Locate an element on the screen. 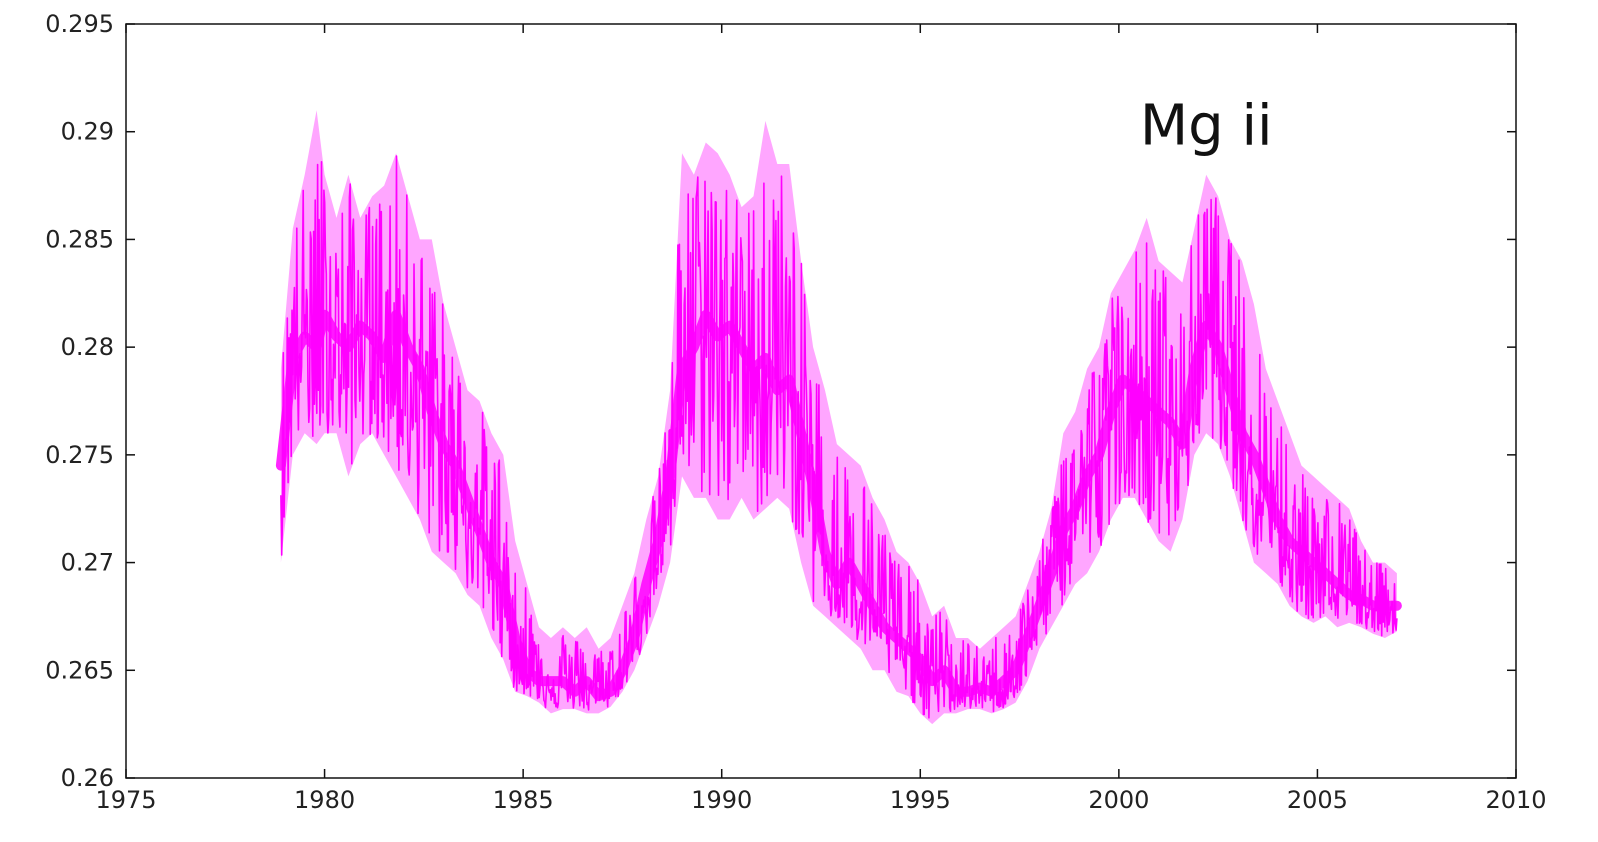 Image resolution: width=1598 pixels, height=842 pixels. series-annotation-label: Mg ii is located at coordinates (1206, 126).